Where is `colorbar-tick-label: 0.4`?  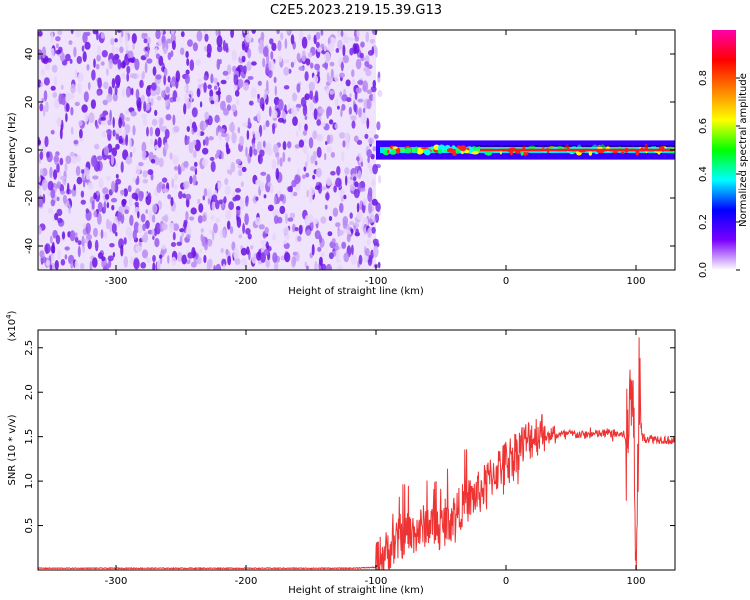
colorbar-tick-label: 0.4 is located at coordinates (703, 174).